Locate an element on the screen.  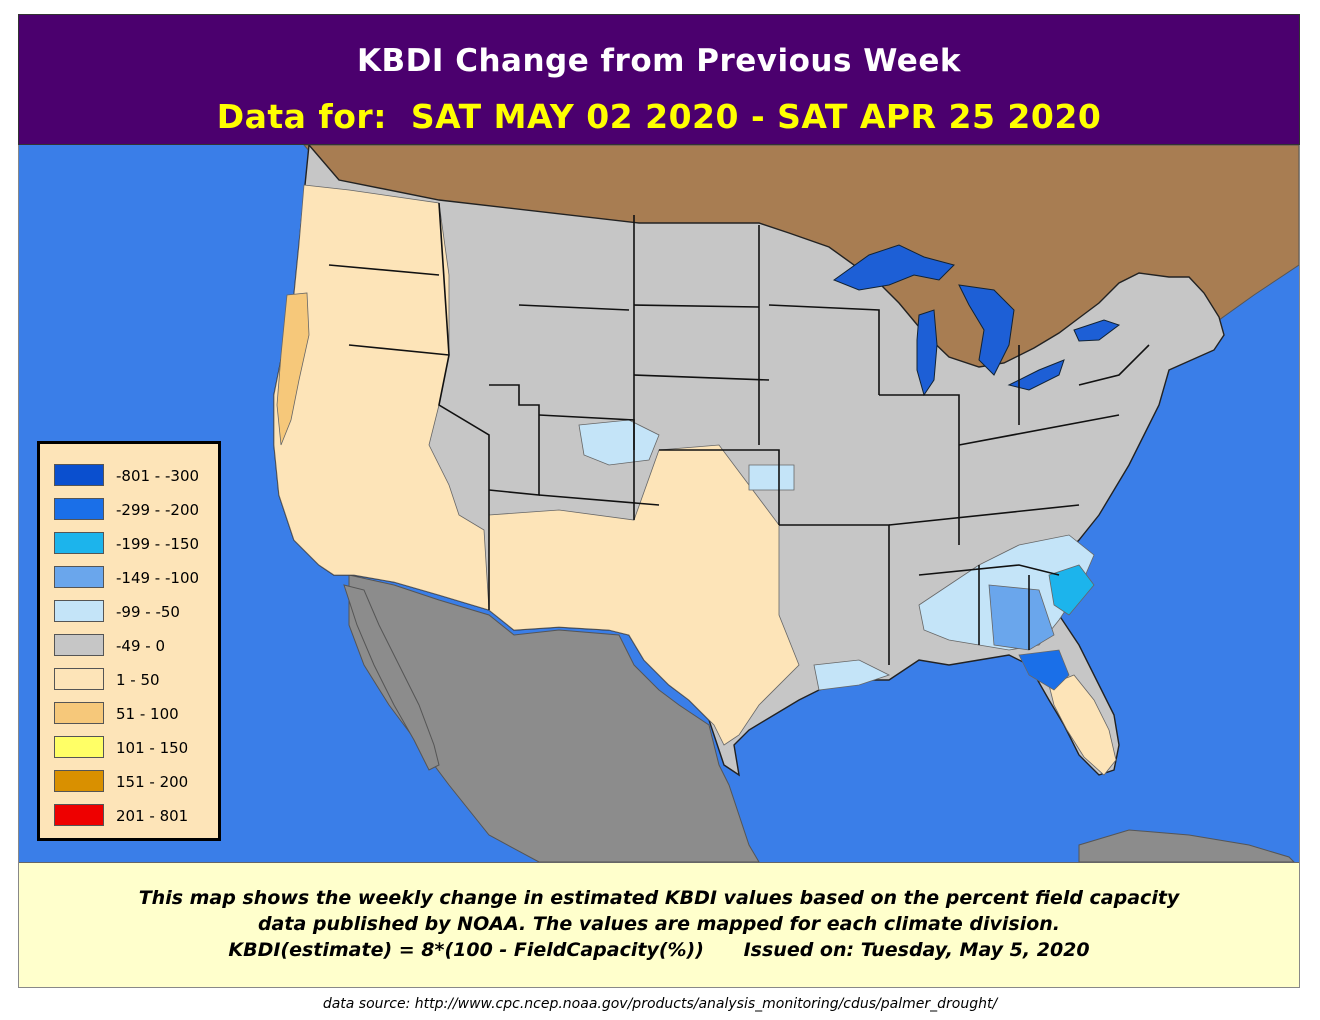
north-florida-blue-zone is located at coordinates (1044, 670).